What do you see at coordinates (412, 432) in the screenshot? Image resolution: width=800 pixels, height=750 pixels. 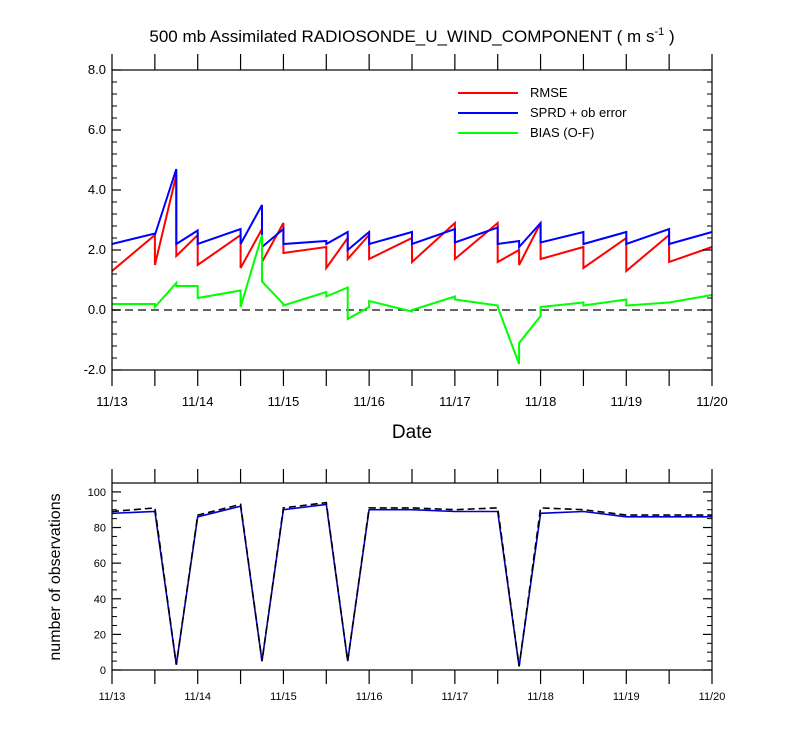 I see `x-axis-title: Date` at bounding box center [412, 432].